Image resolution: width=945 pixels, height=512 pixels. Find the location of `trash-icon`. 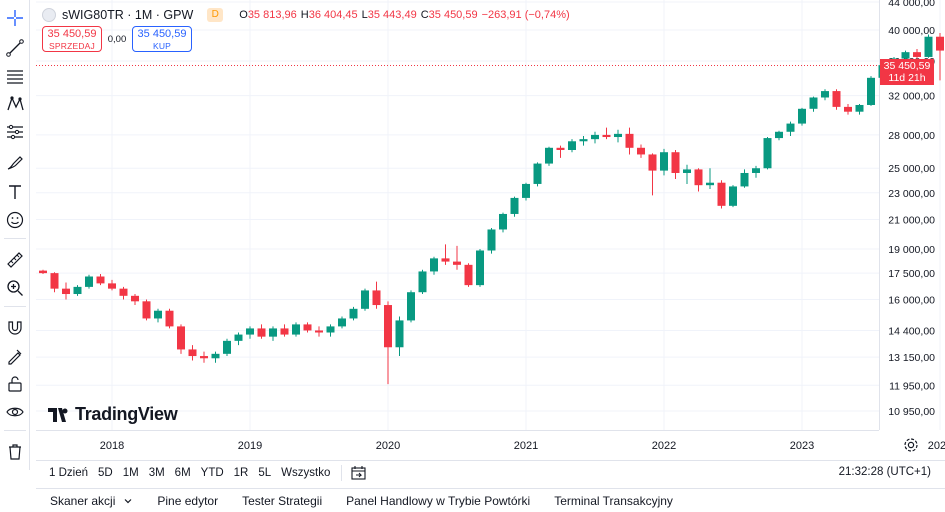

trash-icon is located at coordinates (15, 452).